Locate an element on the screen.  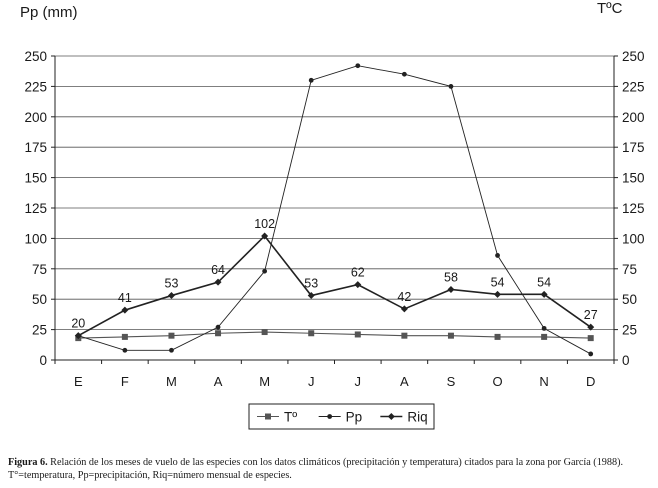
caption-prefix: Figura 6. is located at coordinates (28, 462).